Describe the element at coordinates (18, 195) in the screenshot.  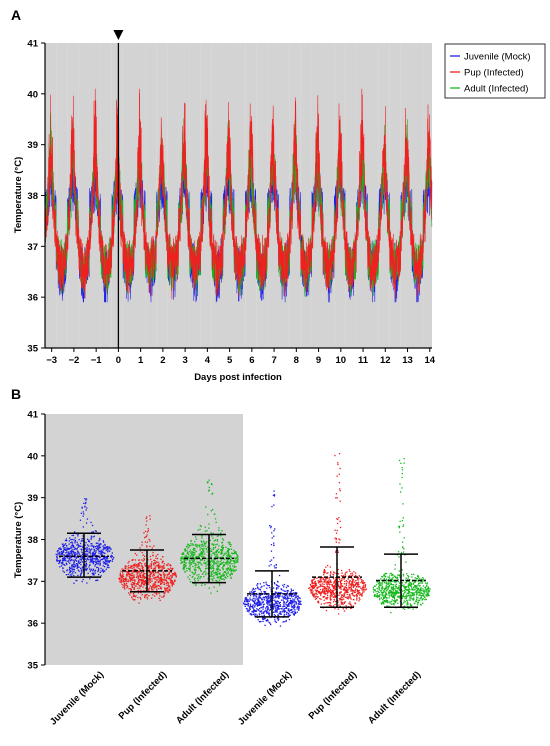
I see `panel-a-y-axis-title: Temperature (°C)` at that location.